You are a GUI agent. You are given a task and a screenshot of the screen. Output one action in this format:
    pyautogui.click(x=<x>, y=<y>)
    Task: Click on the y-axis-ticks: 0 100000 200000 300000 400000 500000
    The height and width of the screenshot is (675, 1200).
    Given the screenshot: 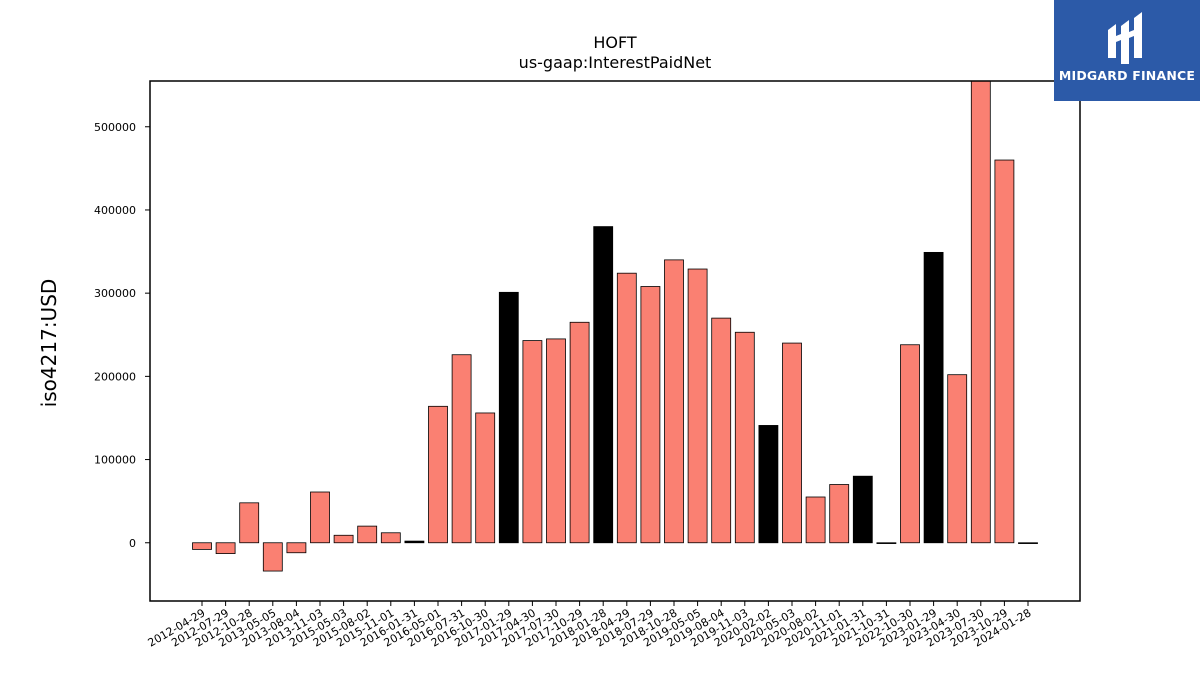 What is the action you would take?
    pyautogui.click(x=122, y=335)
    